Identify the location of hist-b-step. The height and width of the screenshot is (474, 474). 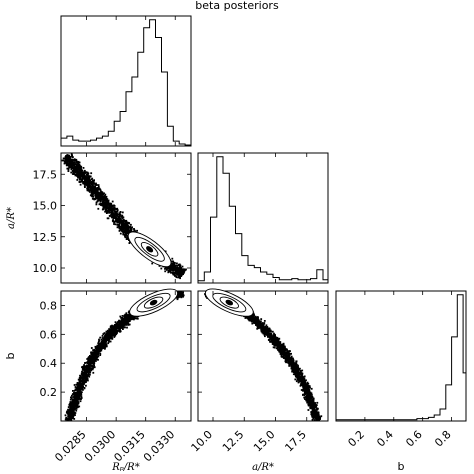
(401, 357).